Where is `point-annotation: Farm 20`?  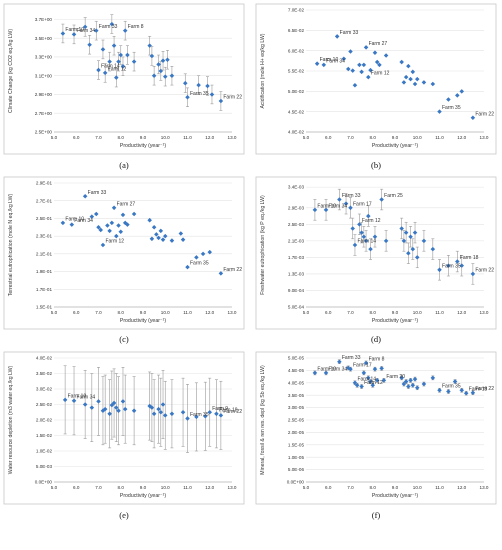
point-annotation: Farm 20 is located at coordinates (395, 377).